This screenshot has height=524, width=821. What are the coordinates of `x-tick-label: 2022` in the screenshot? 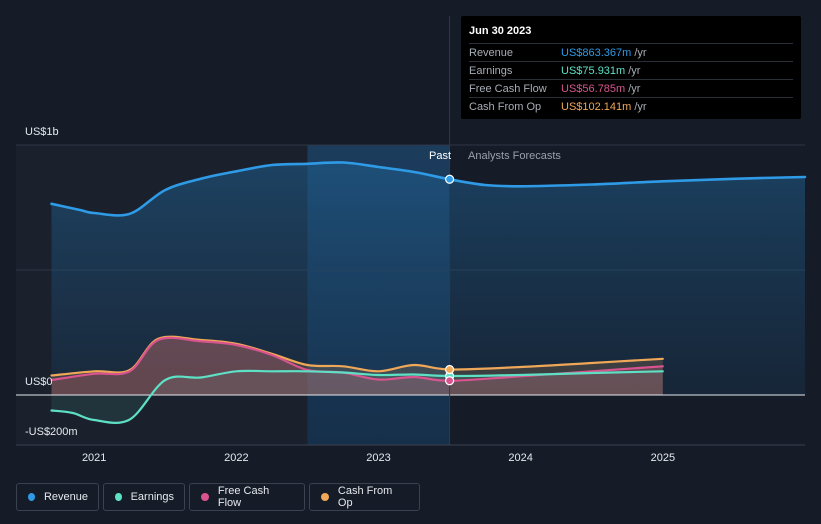 It's located at (236, 458).